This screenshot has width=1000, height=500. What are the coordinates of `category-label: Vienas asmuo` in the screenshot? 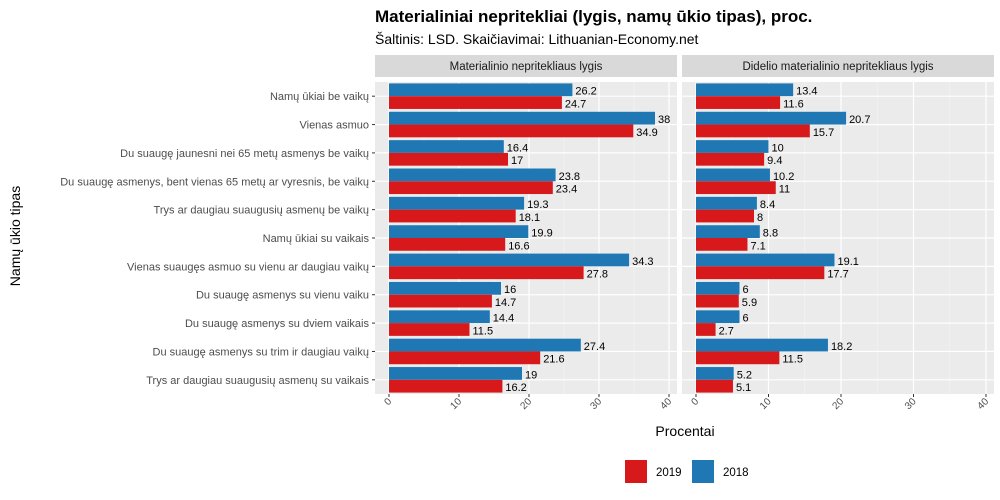 It's located at (334, 126).